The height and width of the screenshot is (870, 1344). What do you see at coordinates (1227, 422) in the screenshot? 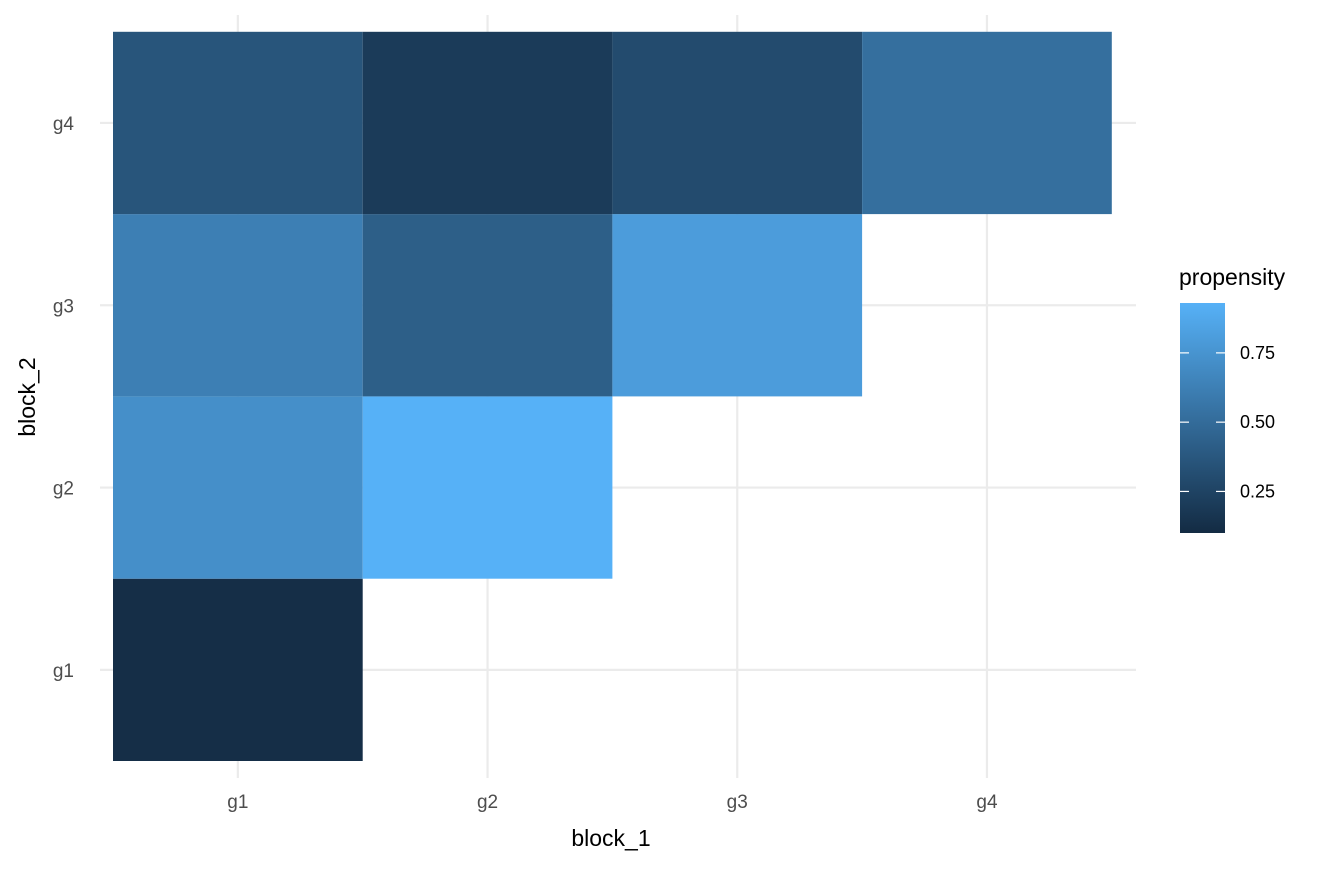
I see `legend-ticks: 0.25 0.50 0.75` at bounding box center [1227, 422].